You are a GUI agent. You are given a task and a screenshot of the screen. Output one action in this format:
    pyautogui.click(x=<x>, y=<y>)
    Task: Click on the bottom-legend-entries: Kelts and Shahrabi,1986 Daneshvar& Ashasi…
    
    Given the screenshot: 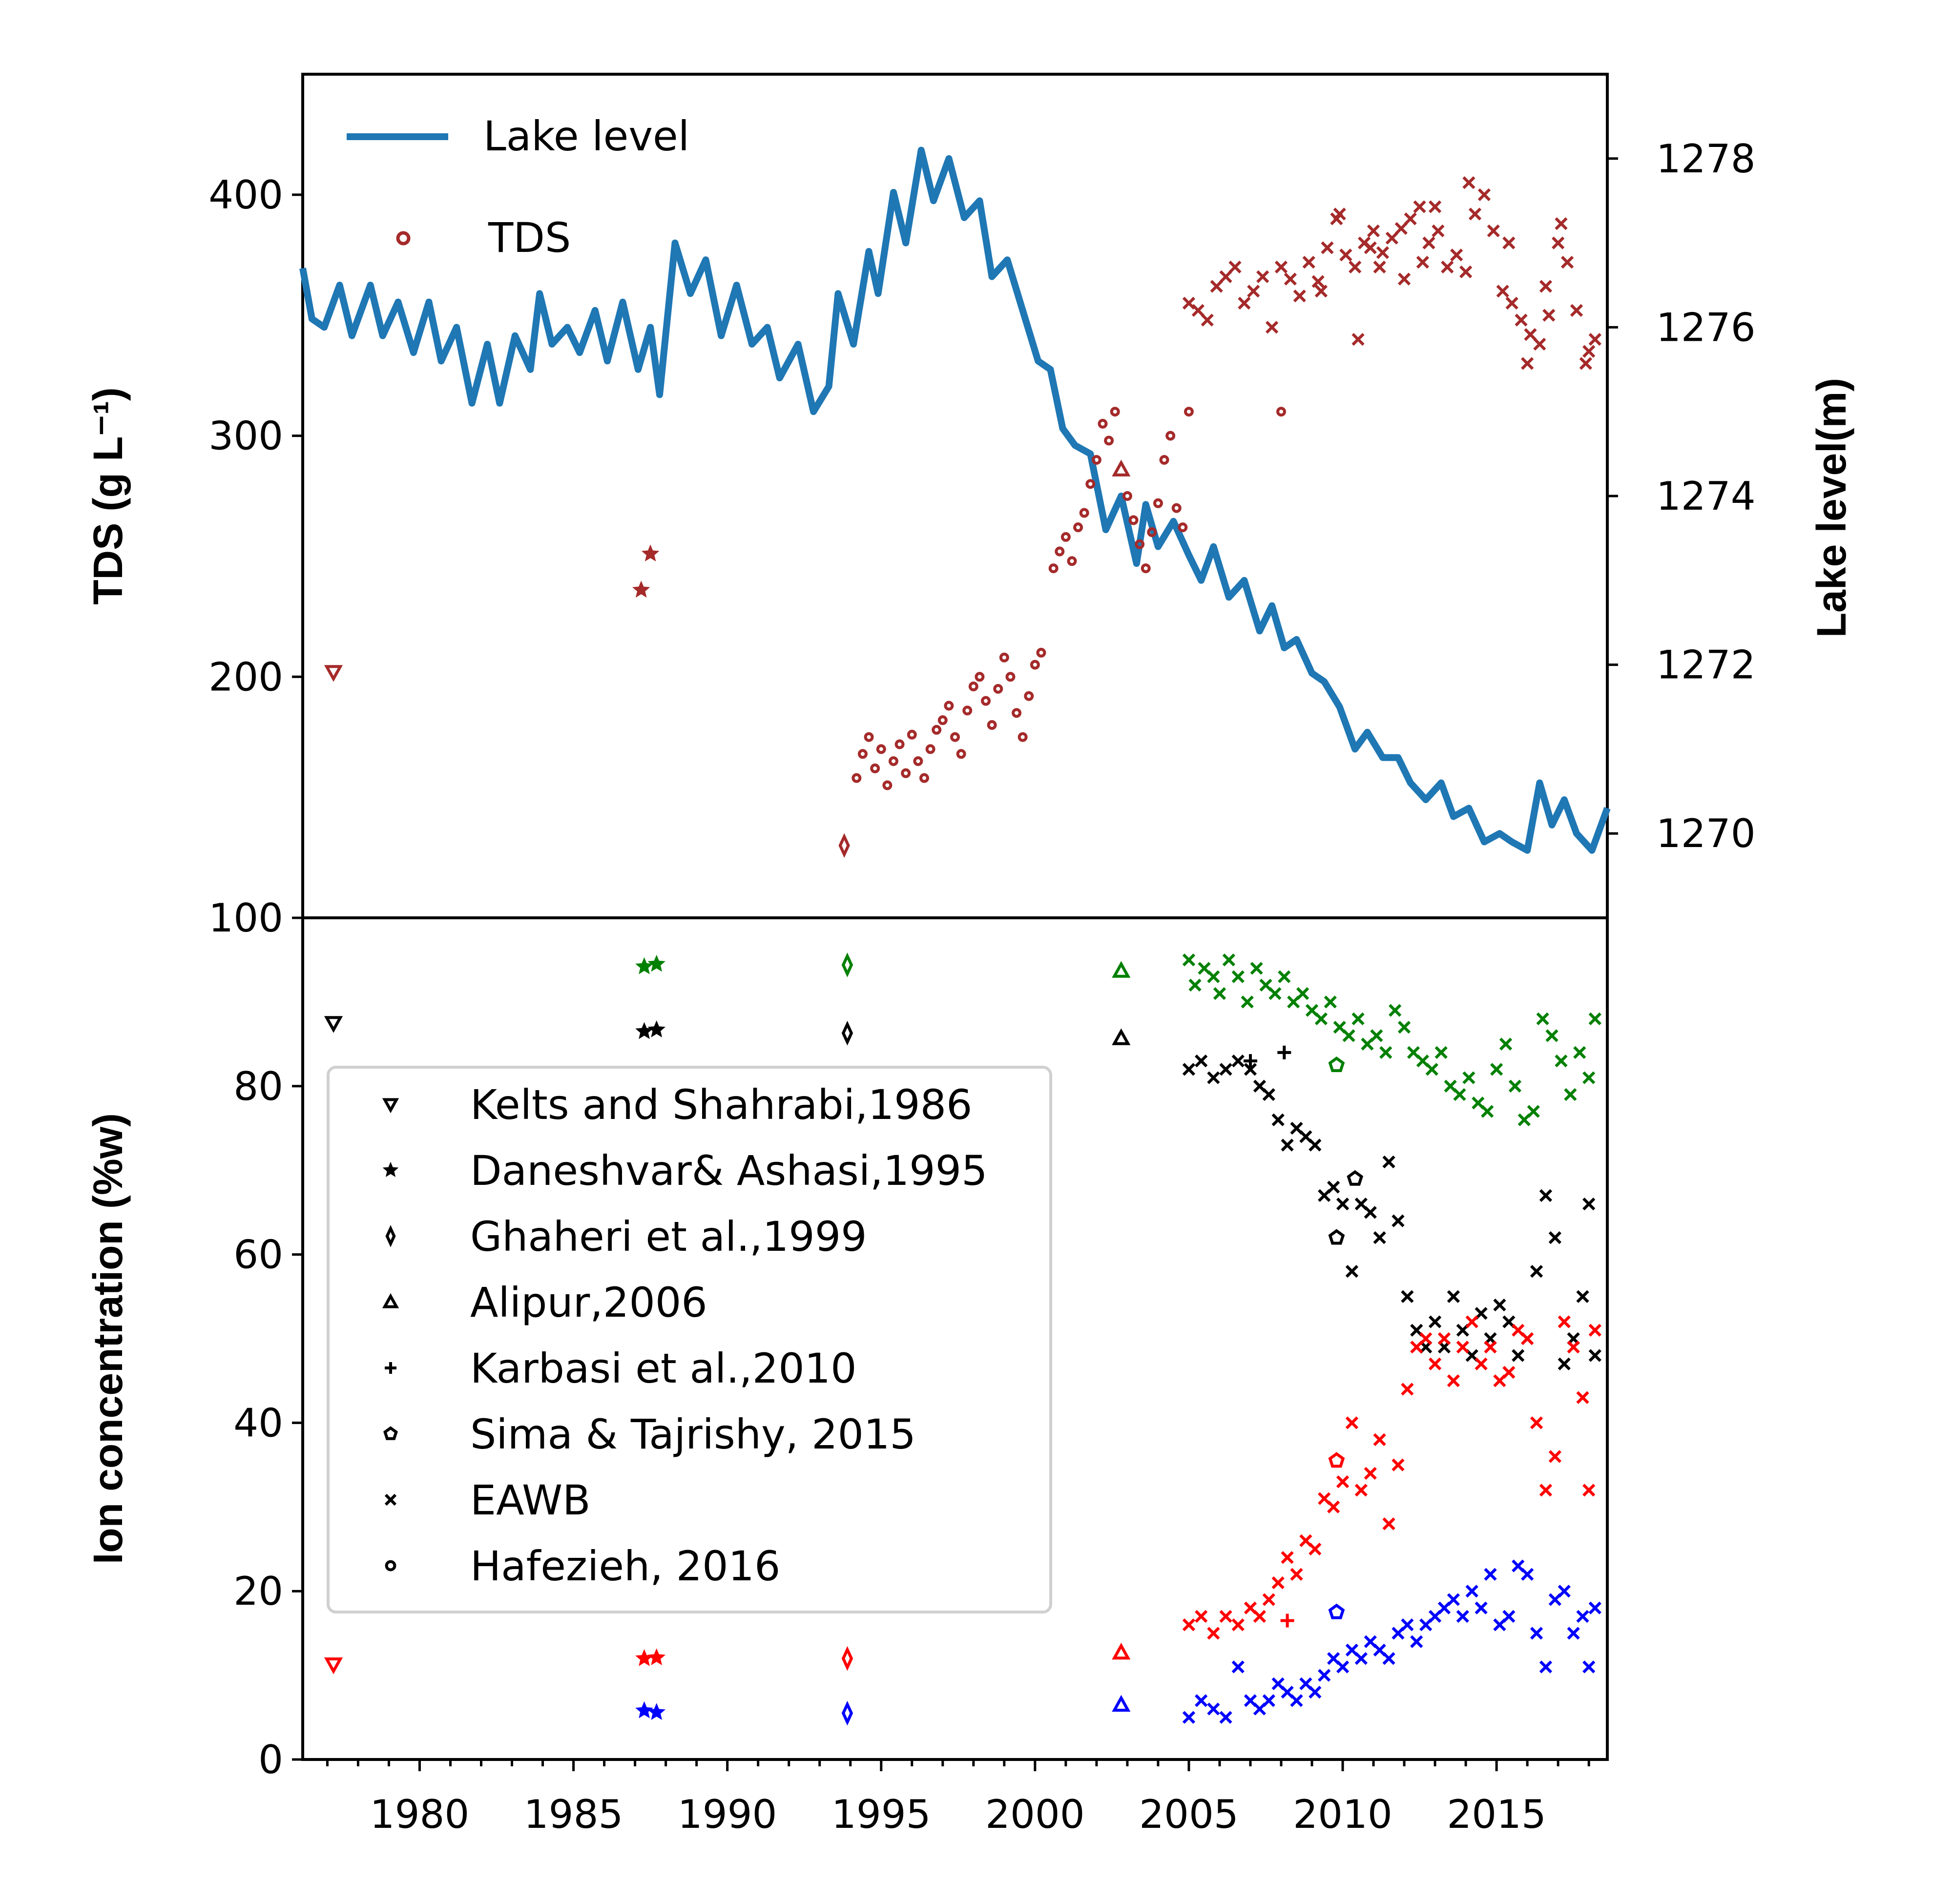 What is the action you would take?
    pyautogui.click(x=685, y=1335)
    